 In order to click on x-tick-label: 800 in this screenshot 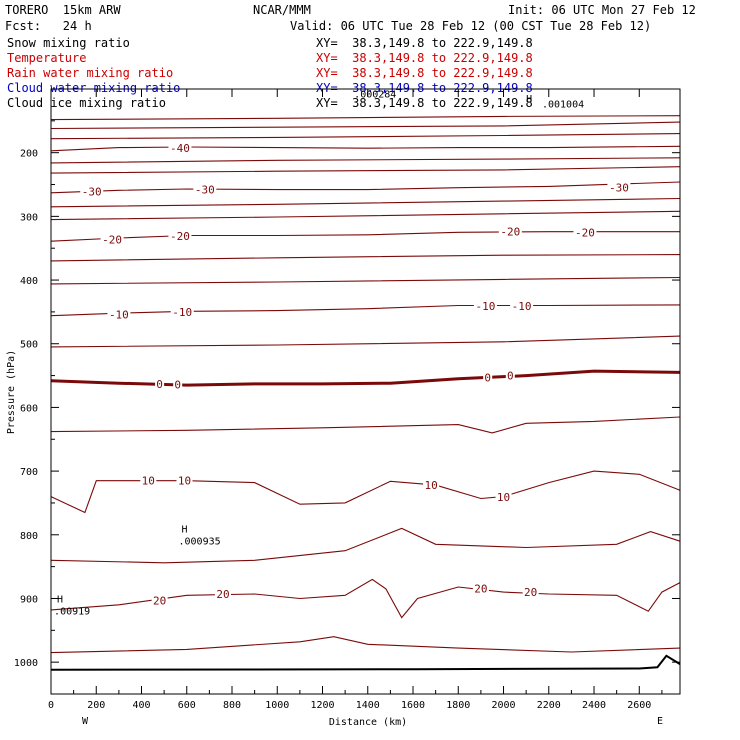, I will do `click(232, 705)`.